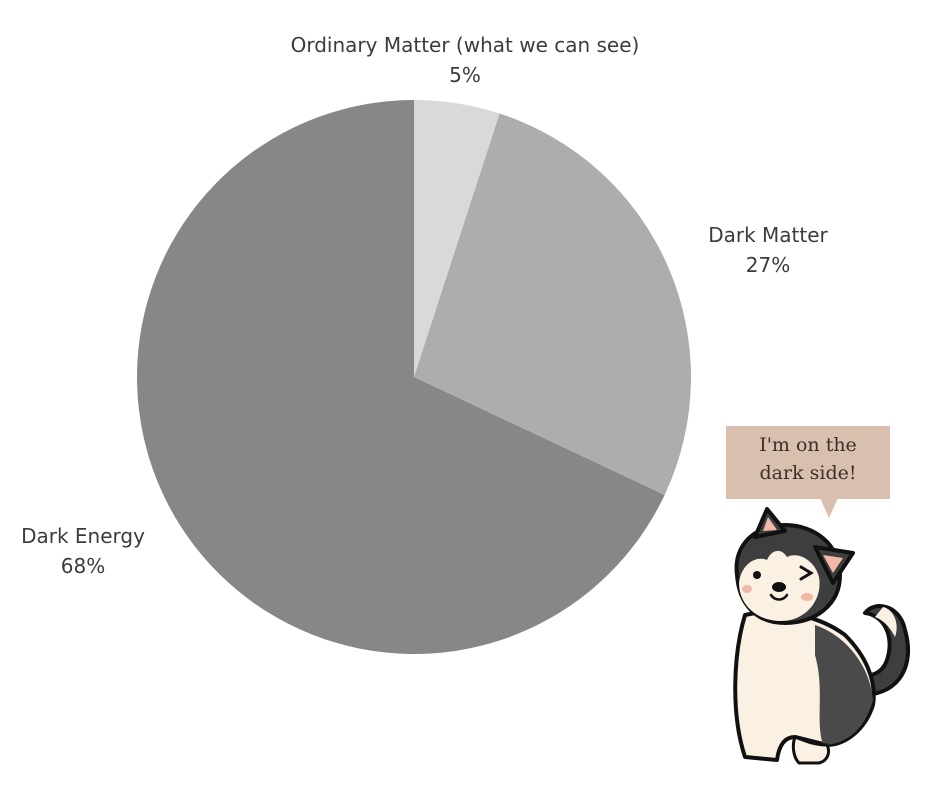  I want to click on pie-slice-ordinary-matter, so click(457, 238).